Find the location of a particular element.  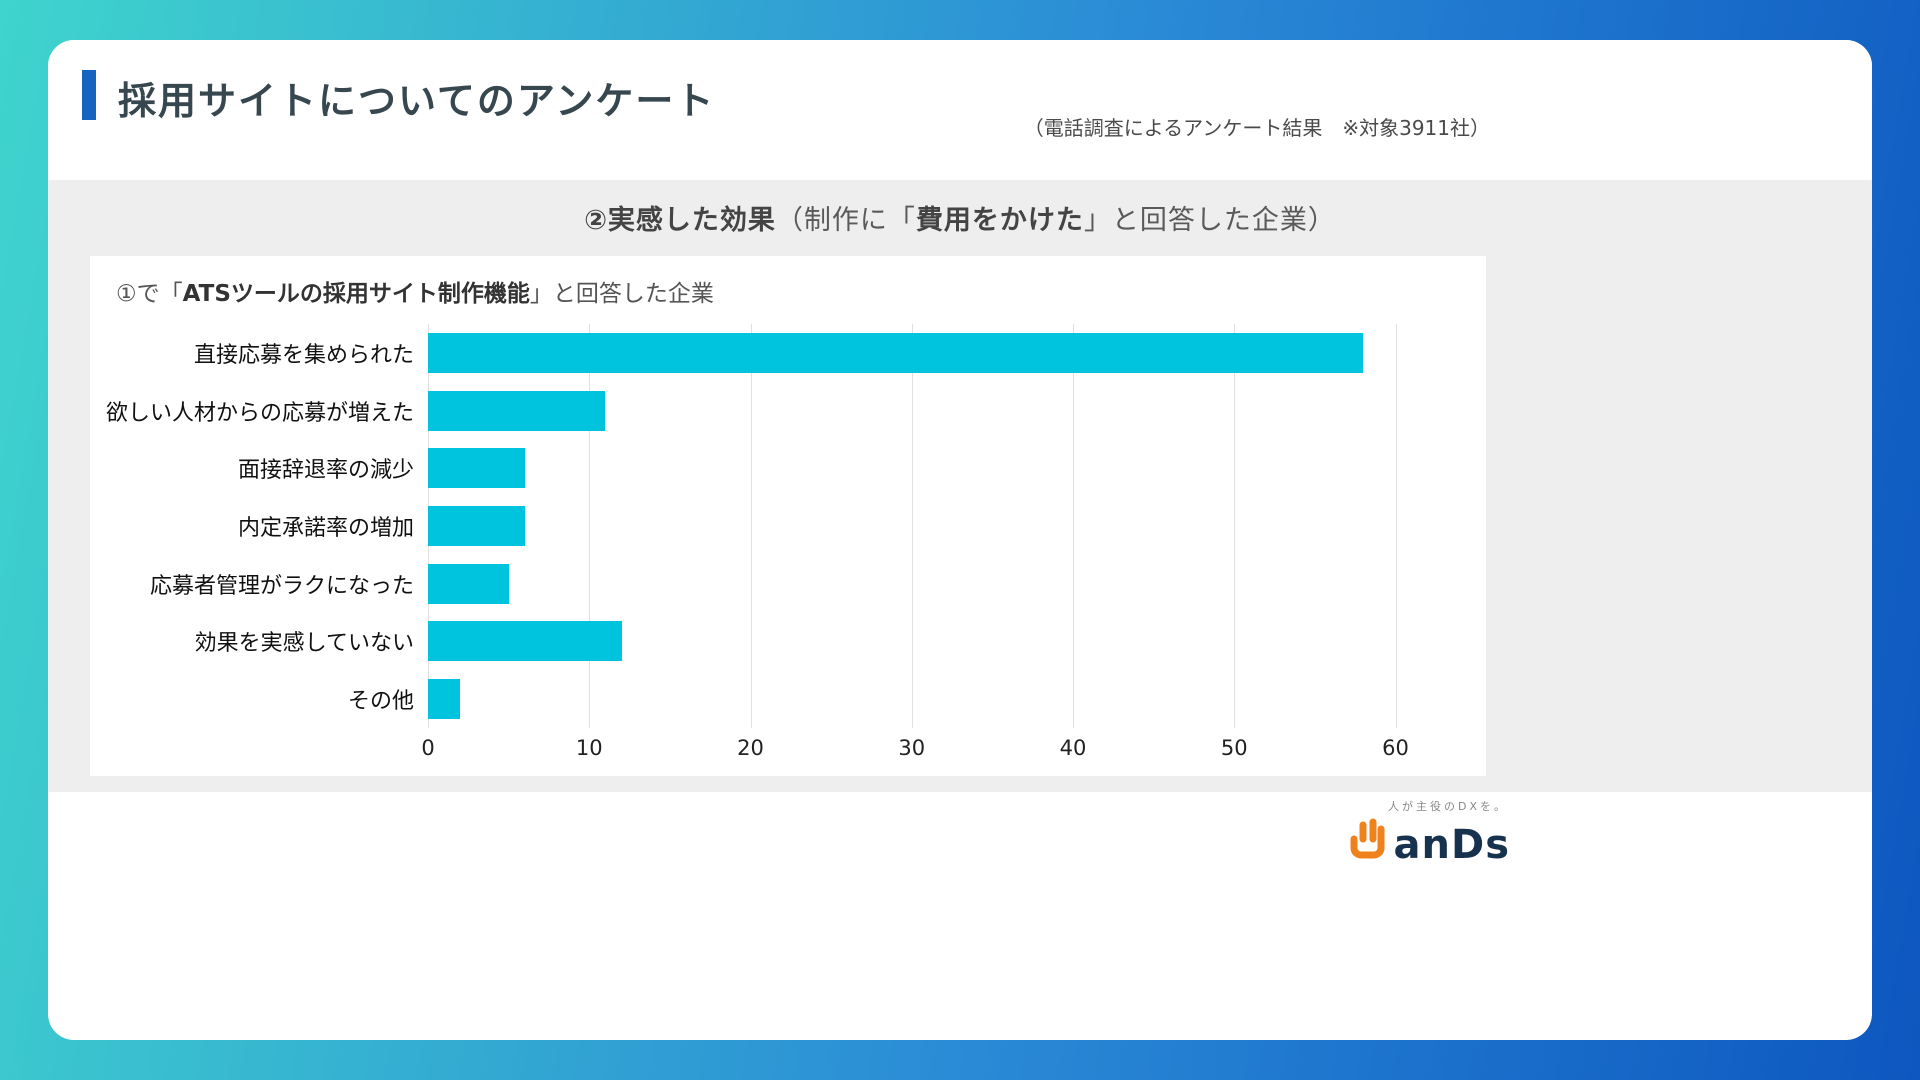

title-accent-bar is located at coordinates (89, 95).